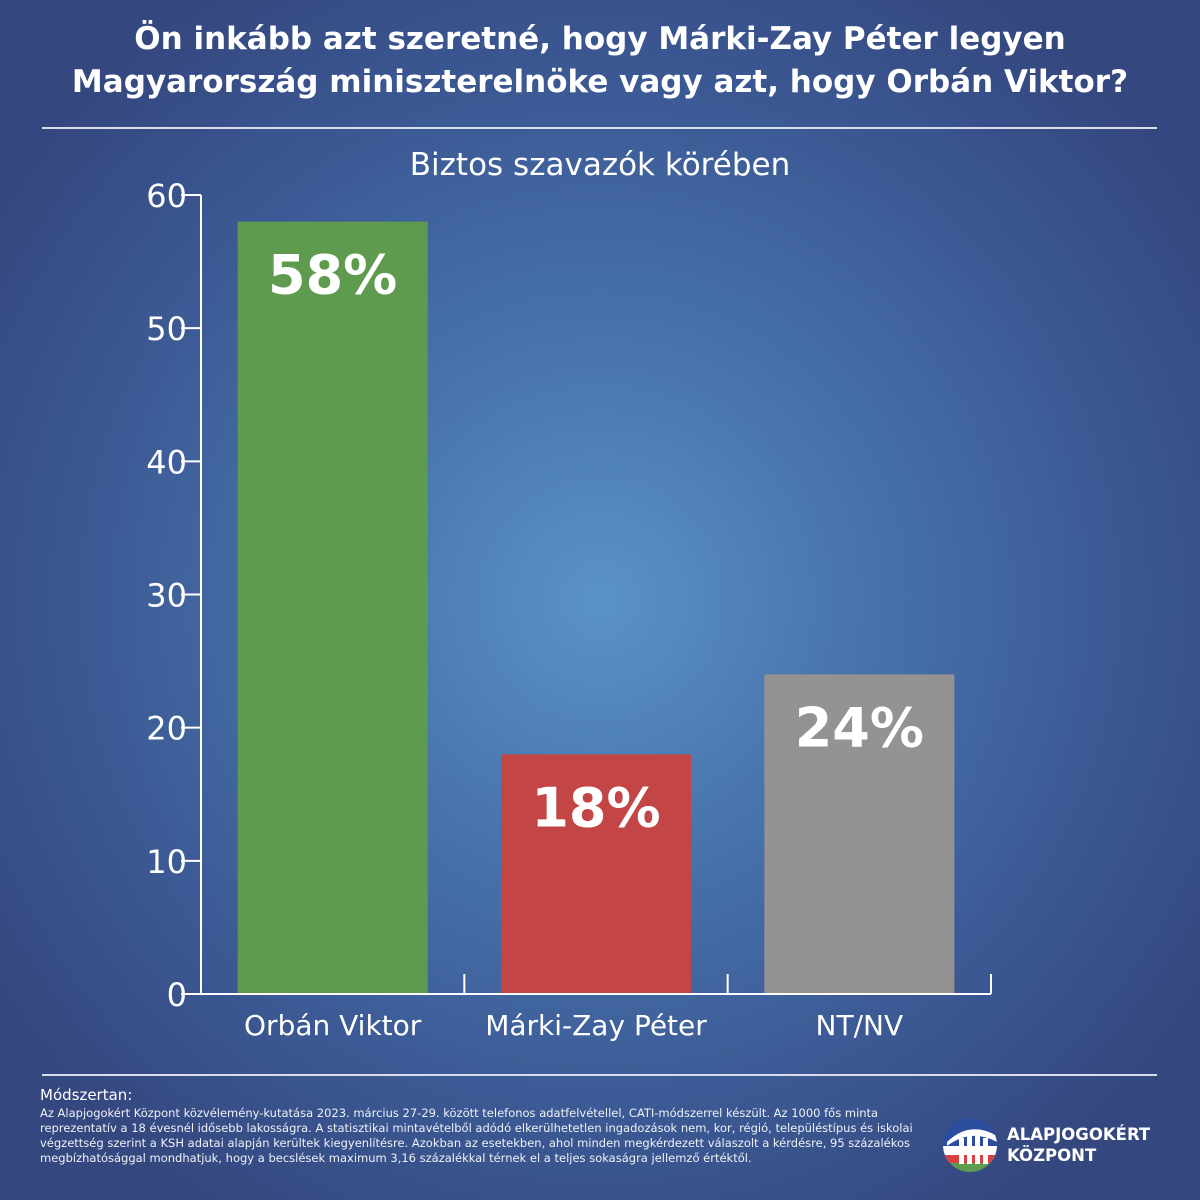  What do you see at coordinates (596, 1025) in the screenshot?
I see `category-label-2: Márki-Zay Péter` at bounding box center [596, 1025].